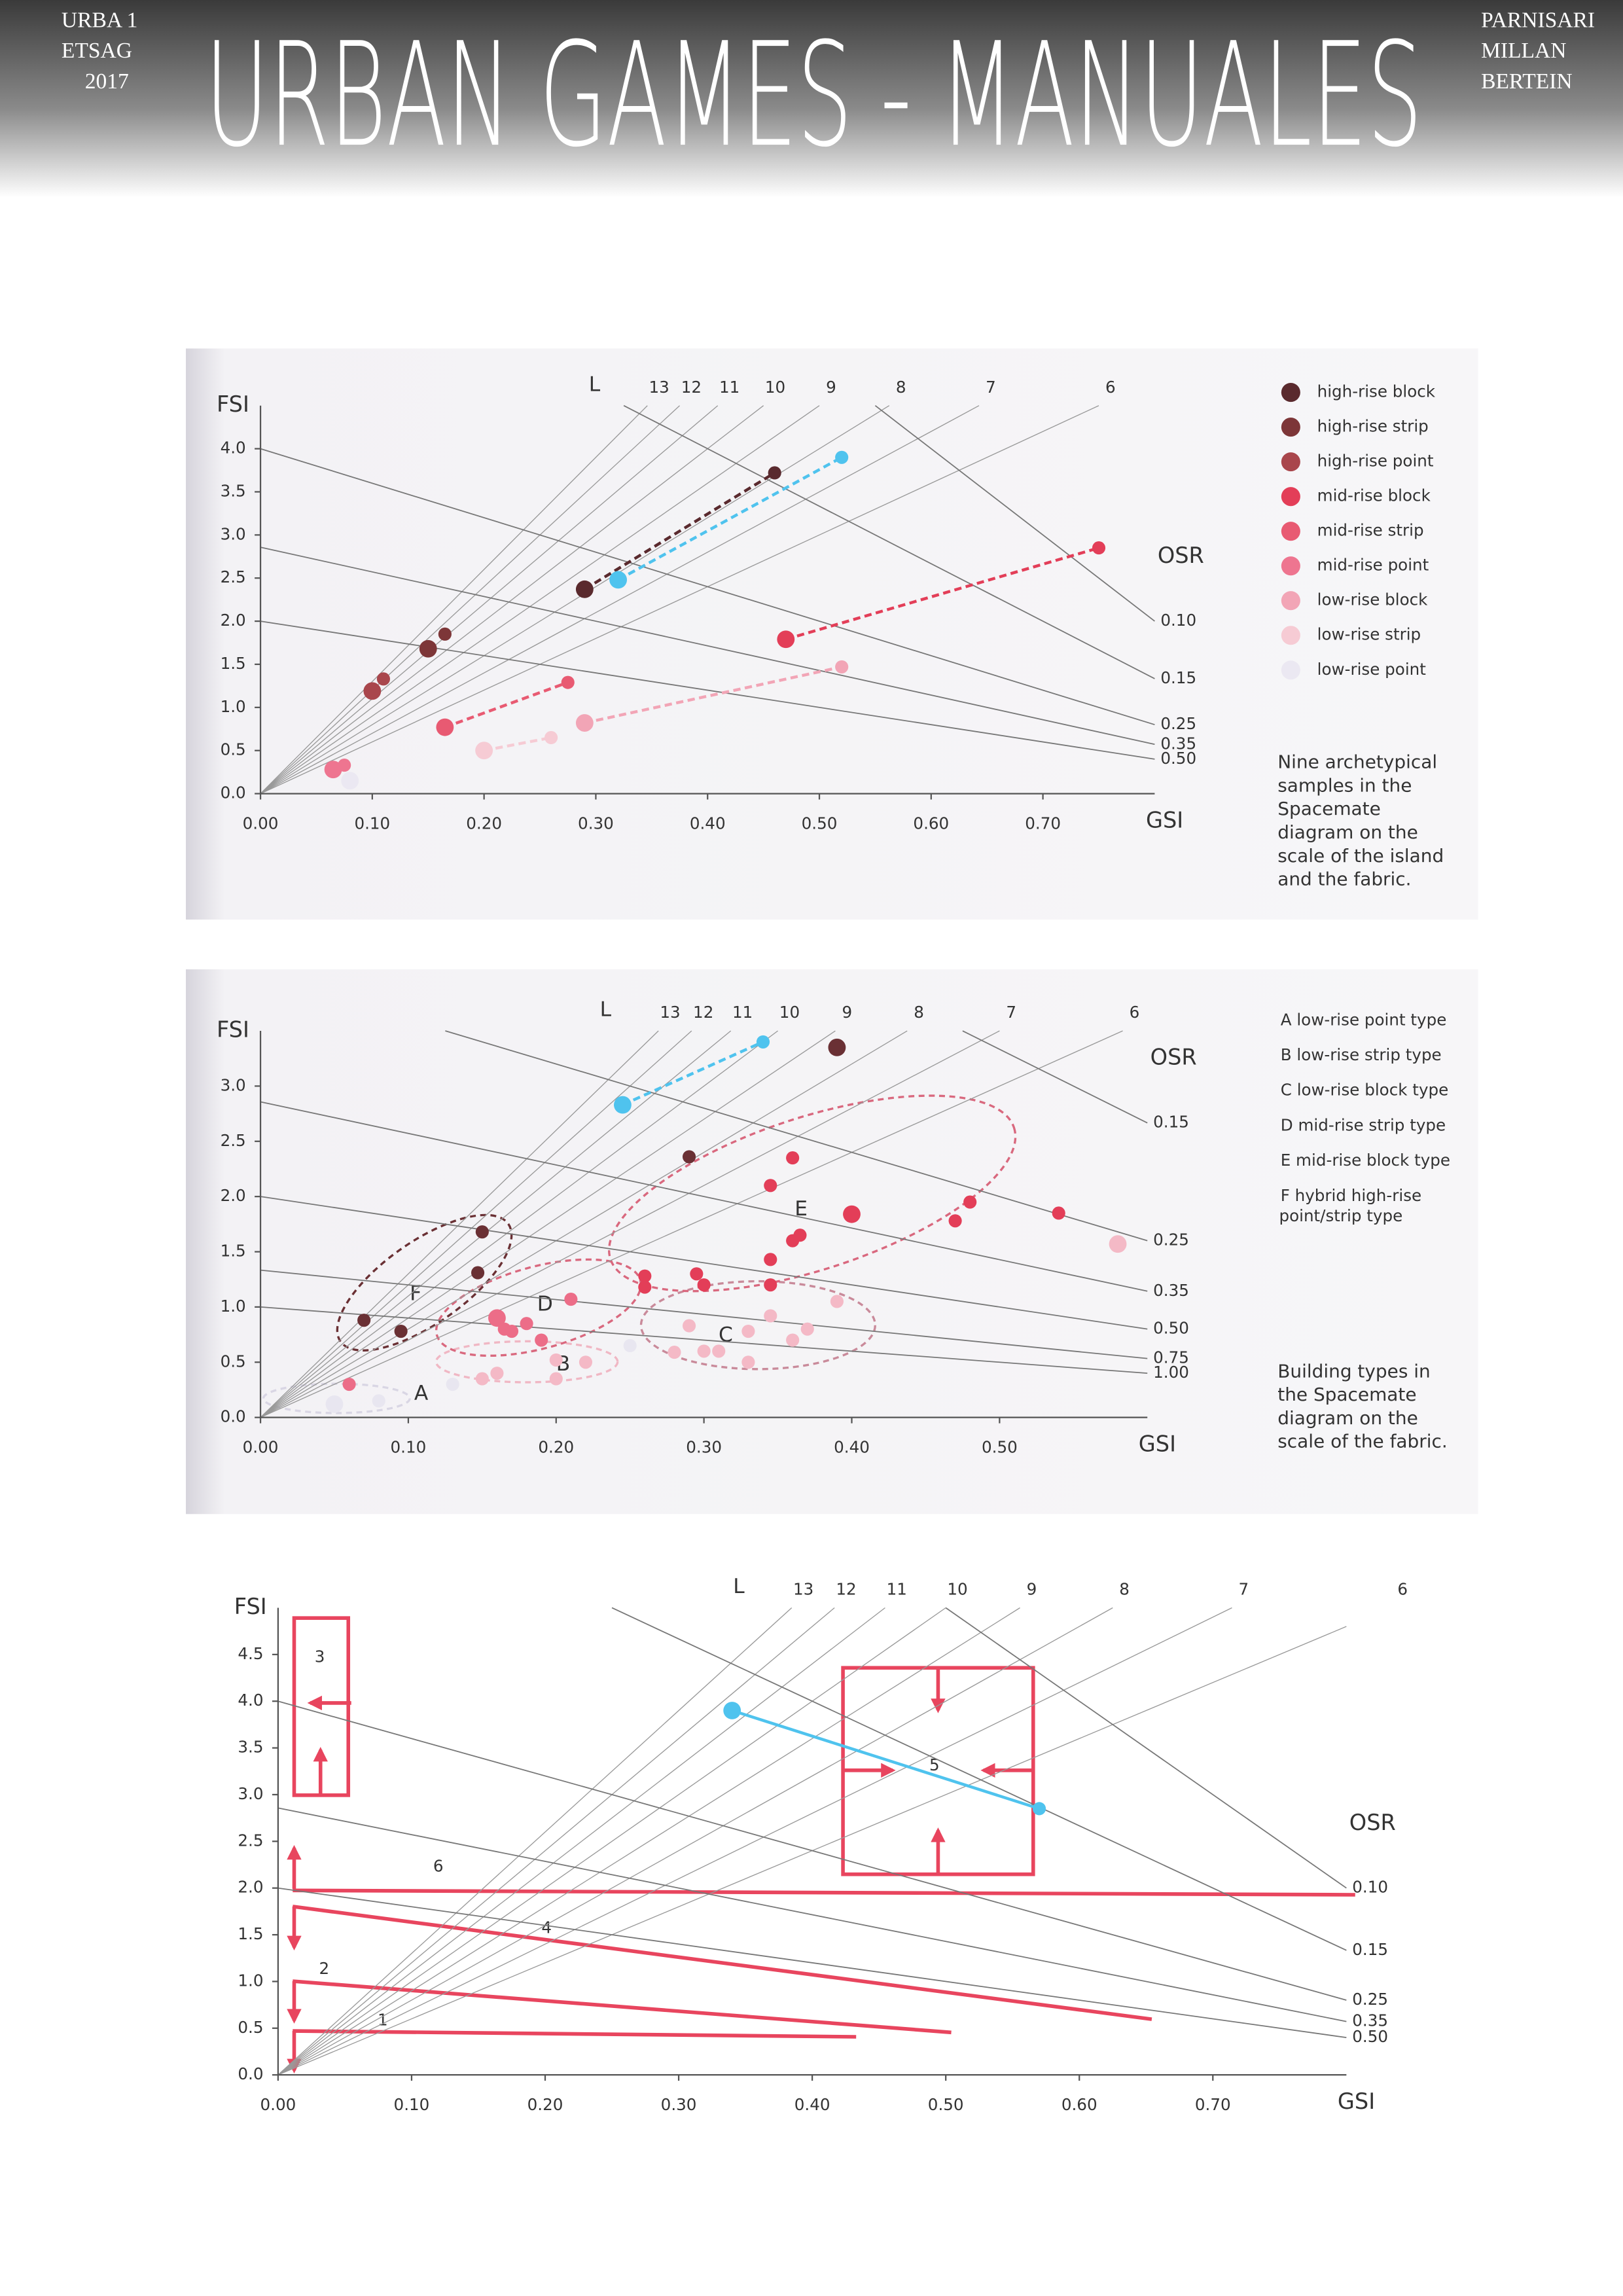 This screenshot has width=1623, height=2296. I want to click on osr-axis-label: OSR, so click(1373, 1822).